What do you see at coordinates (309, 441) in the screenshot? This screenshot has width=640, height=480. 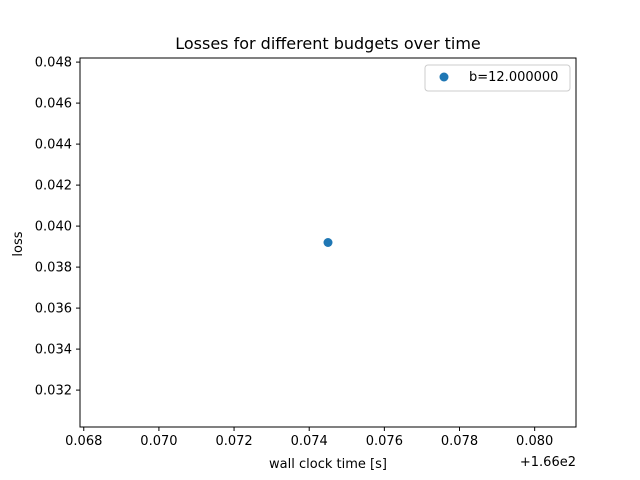 I see `x-tick-label: 0.074` at bounding box center [309, 441].